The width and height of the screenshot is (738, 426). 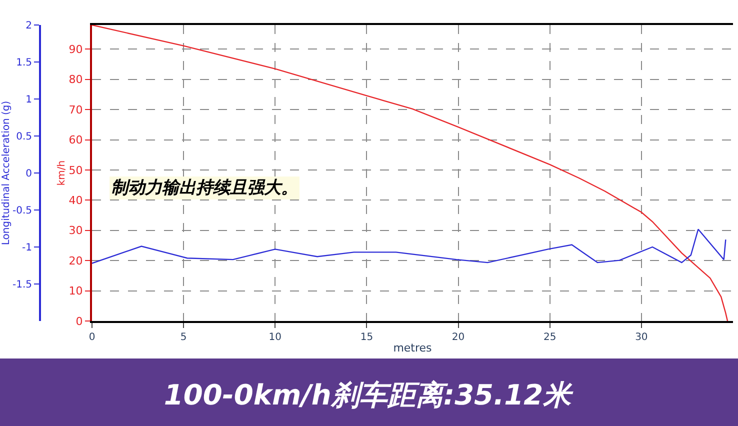 What do you see at coordinates (29, 26) in the screenshot?
I see `y2-tick-label: 2` at bounding box center [29, 26].